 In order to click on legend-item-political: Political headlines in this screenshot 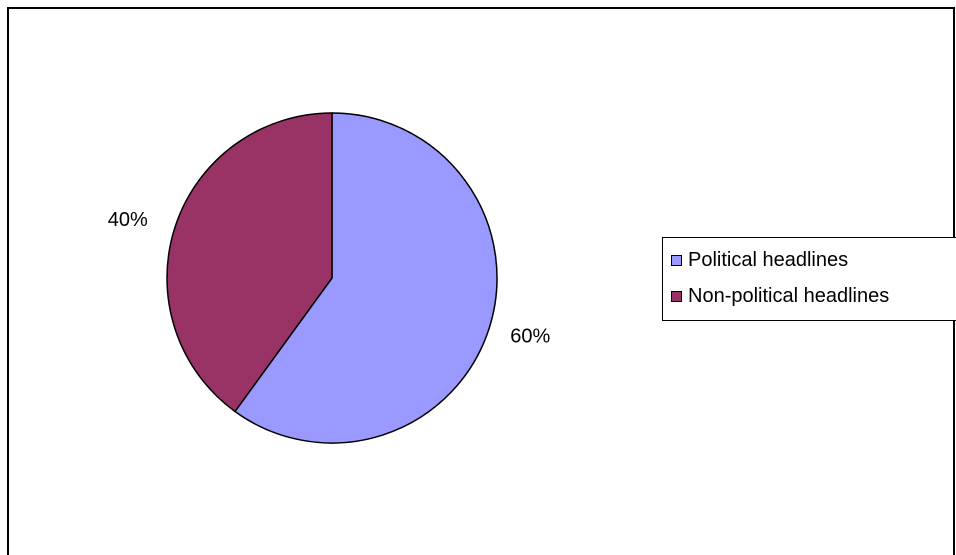, I will do `click(759, 260)`.